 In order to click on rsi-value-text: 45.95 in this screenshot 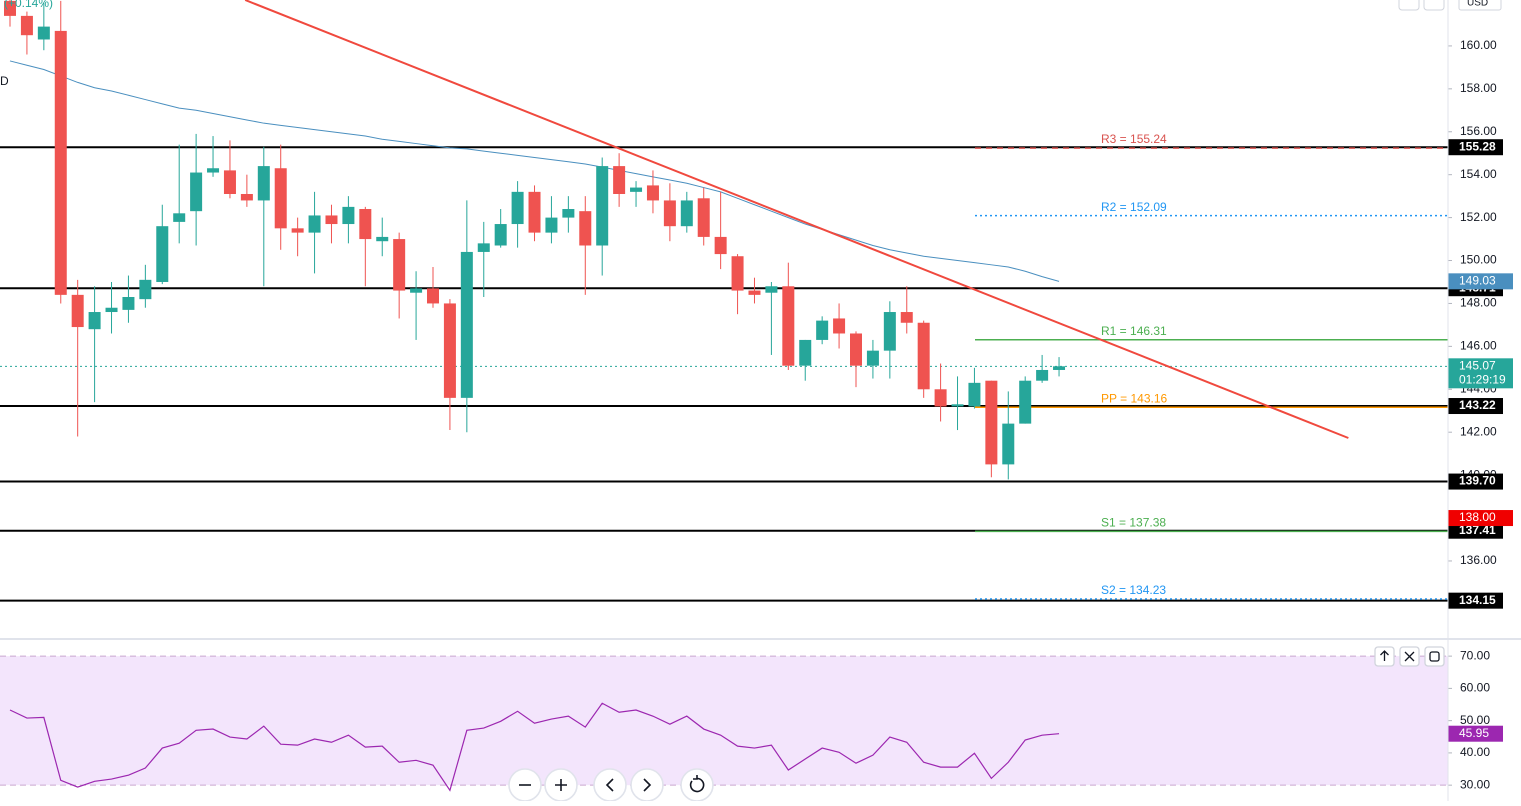, I will do `click(1474, 733)`.